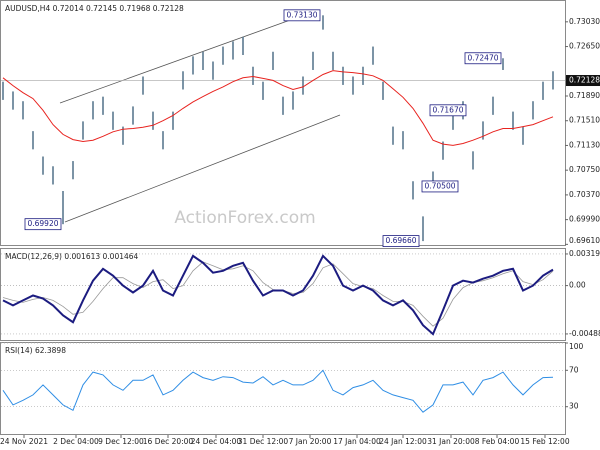  I want to click on price-annotation: 0.73130, so click(301, 14).